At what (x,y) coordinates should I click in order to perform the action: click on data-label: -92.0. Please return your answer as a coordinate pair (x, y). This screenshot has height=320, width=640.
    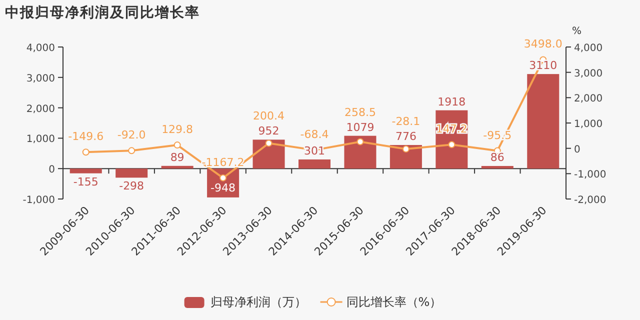
    Looking at the image, I should click on (131, 135).